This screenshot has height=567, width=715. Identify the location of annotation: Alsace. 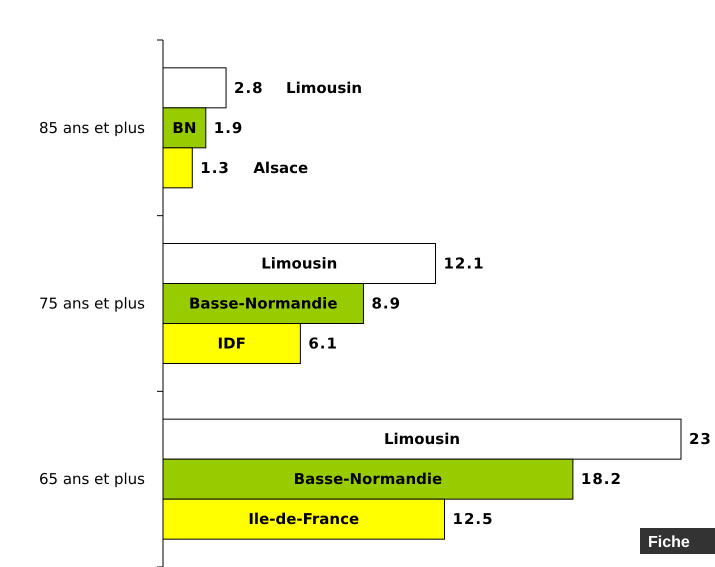
(280, 167).